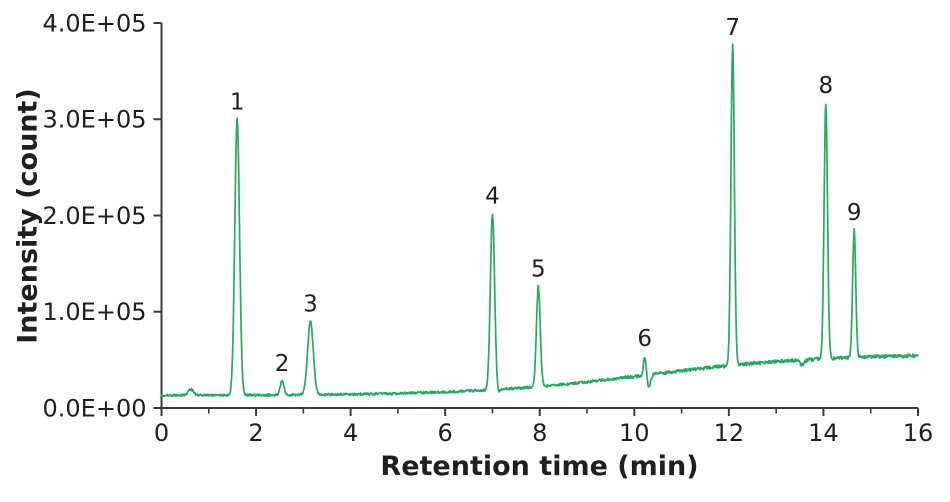 The width and height of the screenshot is (950, 502). Describe the element at coordinates (492, 197) in the screenshot. I see `peak-label-4: 4` at that location.